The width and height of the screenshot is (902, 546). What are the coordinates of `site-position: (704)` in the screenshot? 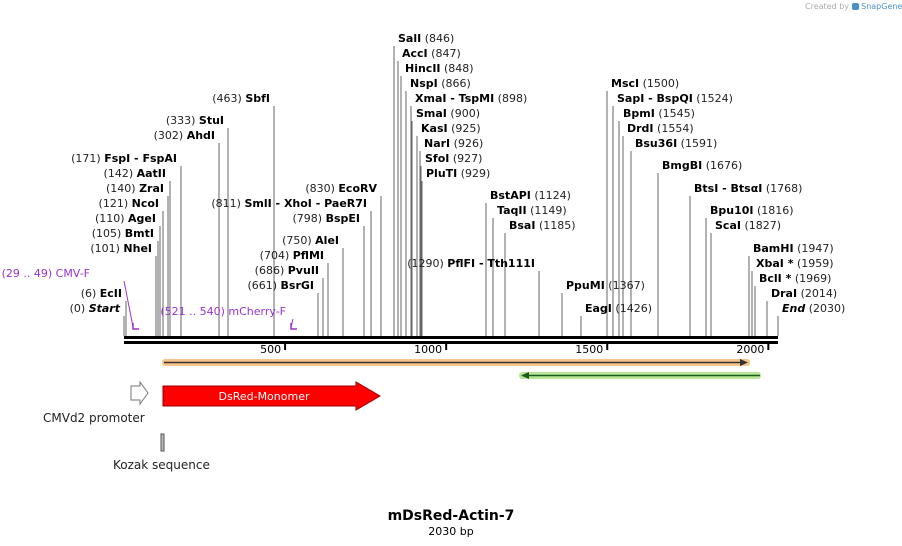 It's located at (276, 255).